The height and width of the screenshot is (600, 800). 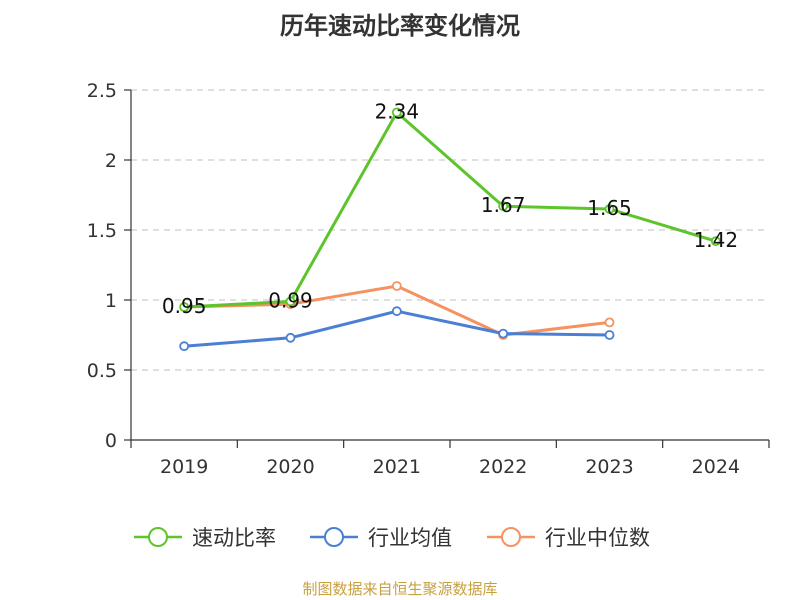 What do you see at coordinates (184, 467) in the screenshot?
I see `x-tick-label: 2019` at bounding box center [184, 467].